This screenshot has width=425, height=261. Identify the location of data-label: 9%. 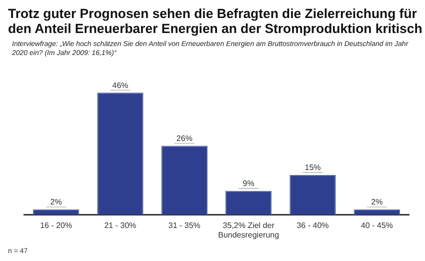
(248, 183).